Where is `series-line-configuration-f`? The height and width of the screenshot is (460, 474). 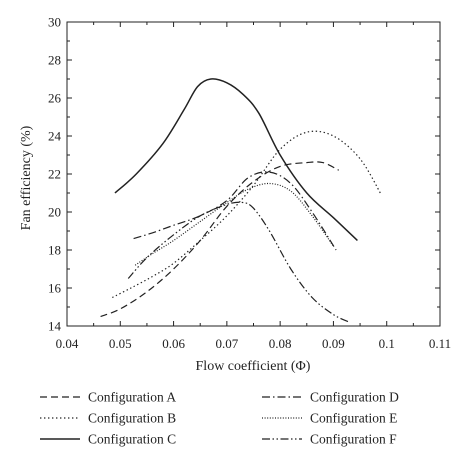 series-line-configuration-f is located at coordinates (238, 262).